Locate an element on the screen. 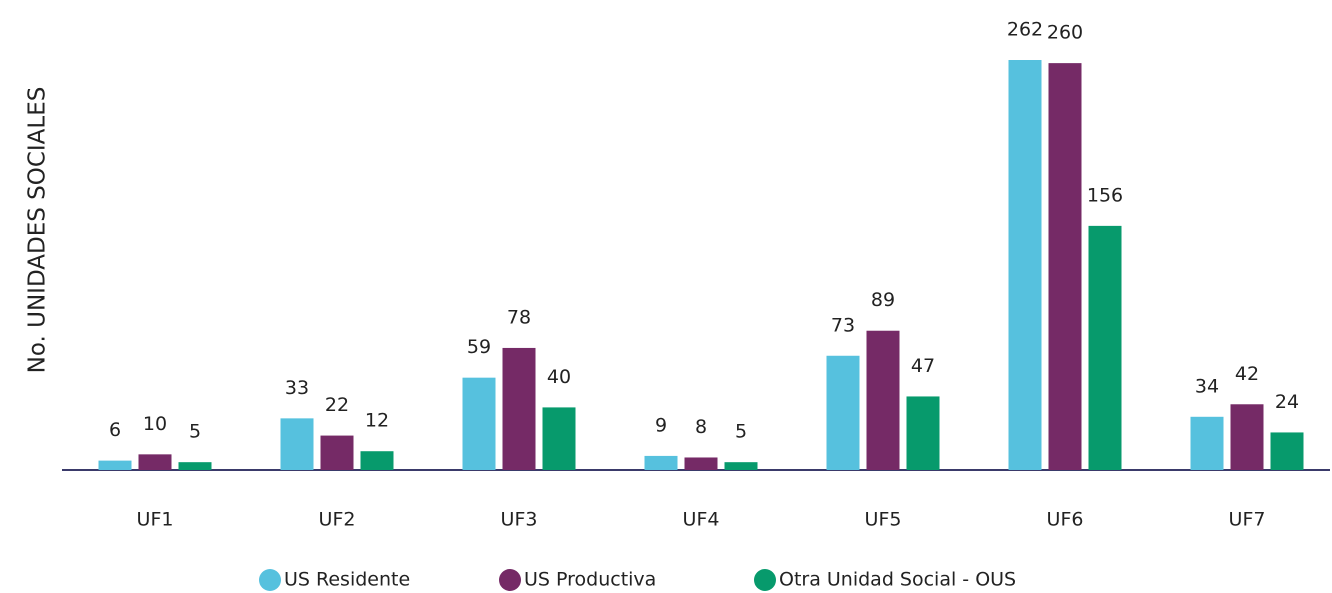  value-label: 73 is located at coordinates (843, 325).